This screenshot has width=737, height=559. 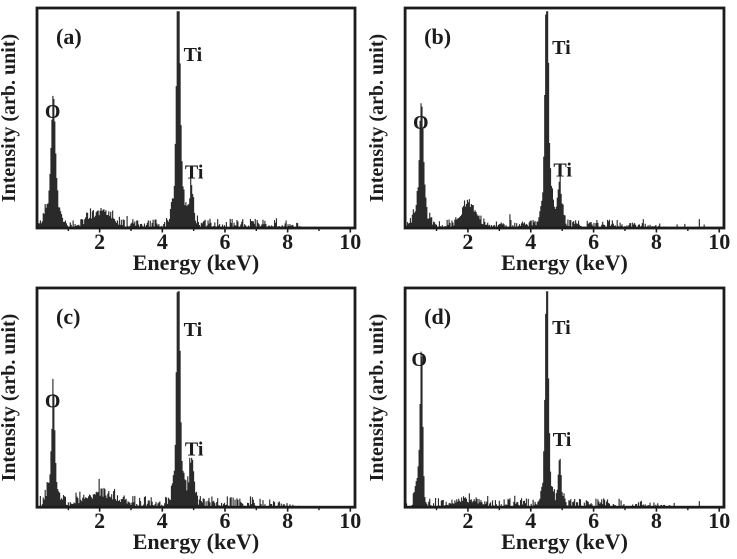 What do you see at coordinates (437, 316) in the screenshot?
I see `panel-letter: (d)` at bounding box center [437, 316].